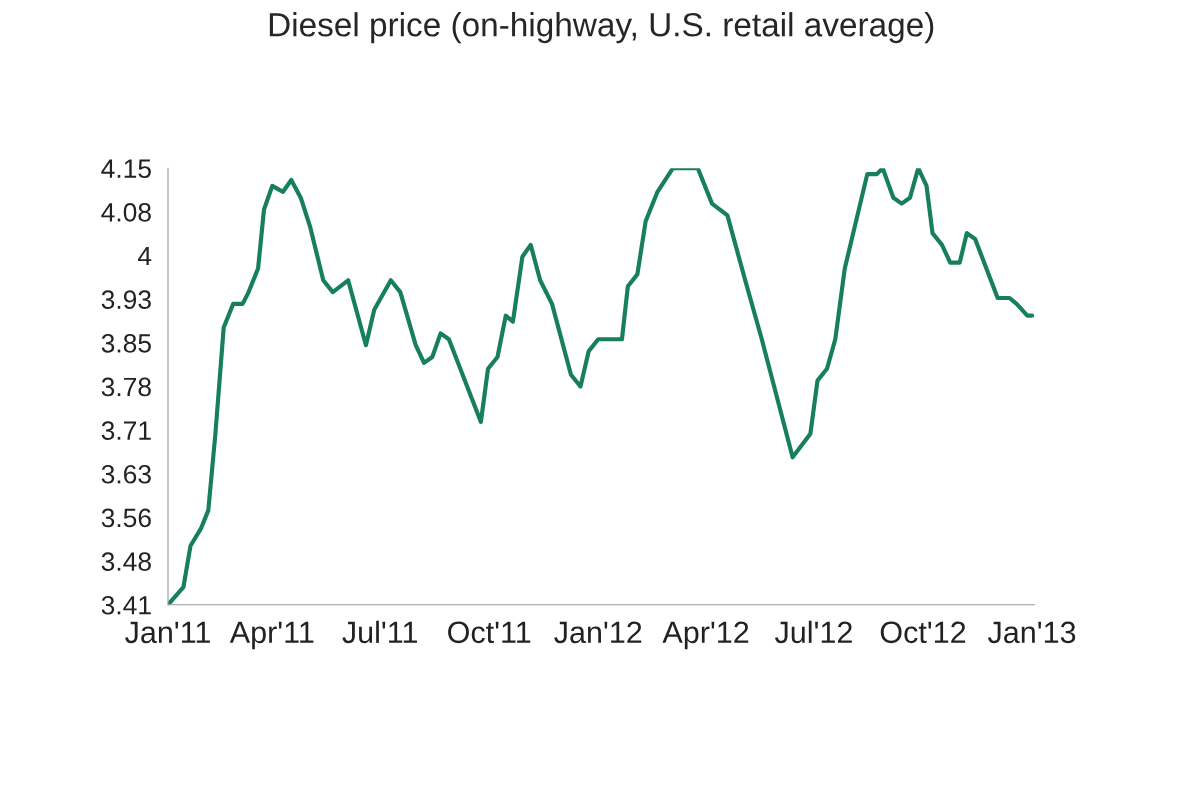  Describe the element at coordinates (1031, 632) in the screenshot. I see `x-tick-label: Jan'13` at that location.